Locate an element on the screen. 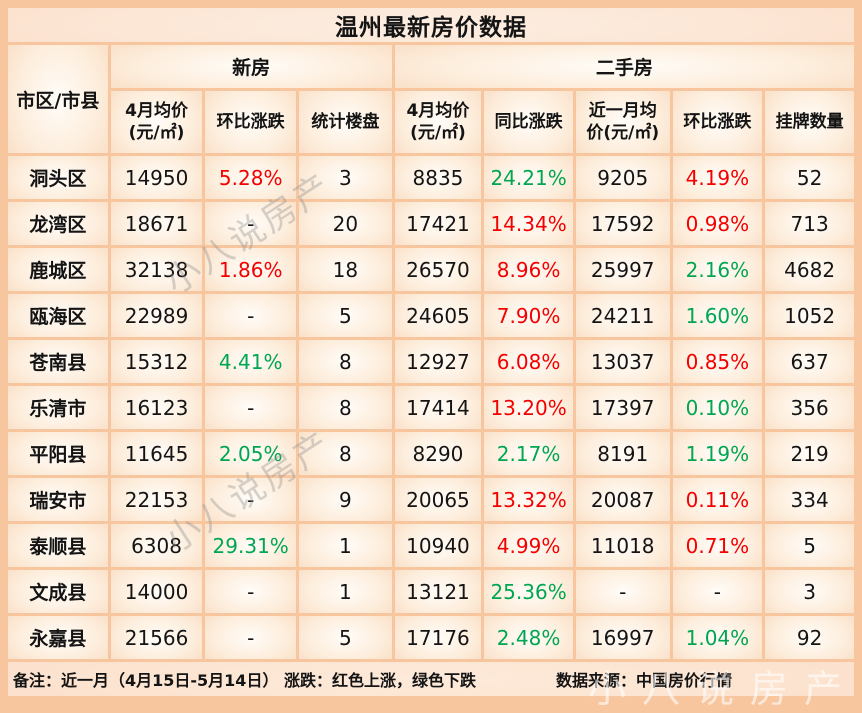  table-row: 苍南县 15312 4.41% 8 12927 6.08% 13037 0.85% 637 is located at coordinates (431, 361).